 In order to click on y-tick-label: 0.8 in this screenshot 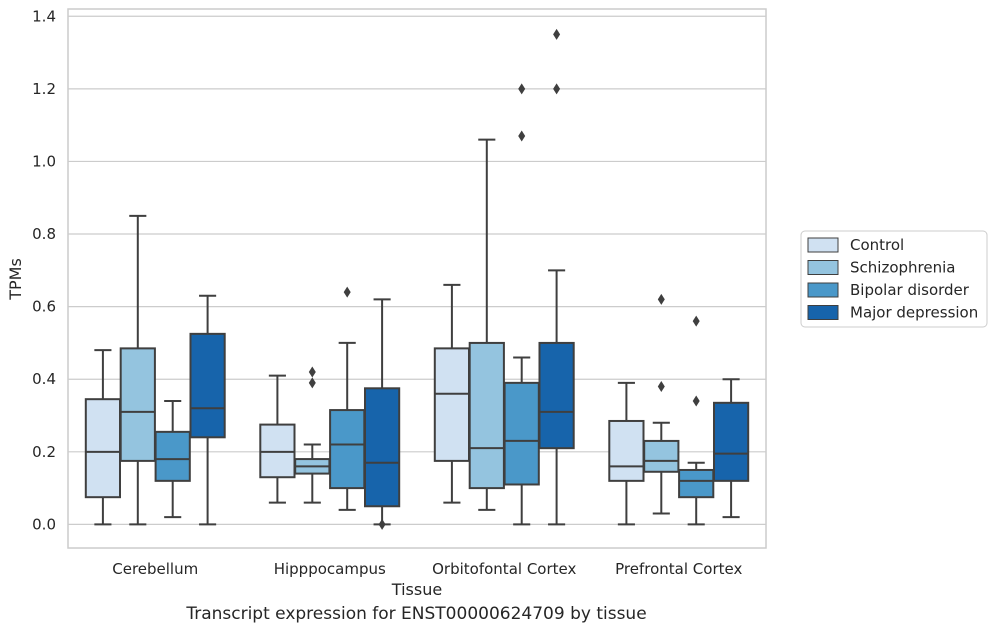, I will do `click(44, 234)`.